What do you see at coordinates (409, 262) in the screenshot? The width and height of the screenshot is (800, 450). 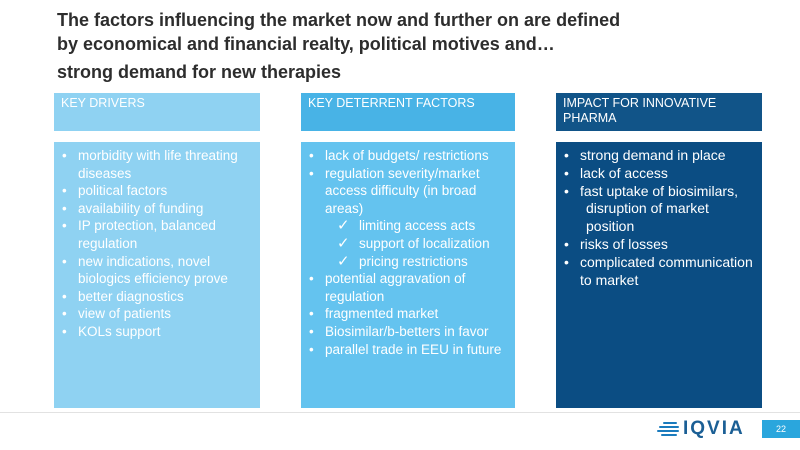 I see `sub-list-item: pricing restrictions` at bounding box center [409, 262].